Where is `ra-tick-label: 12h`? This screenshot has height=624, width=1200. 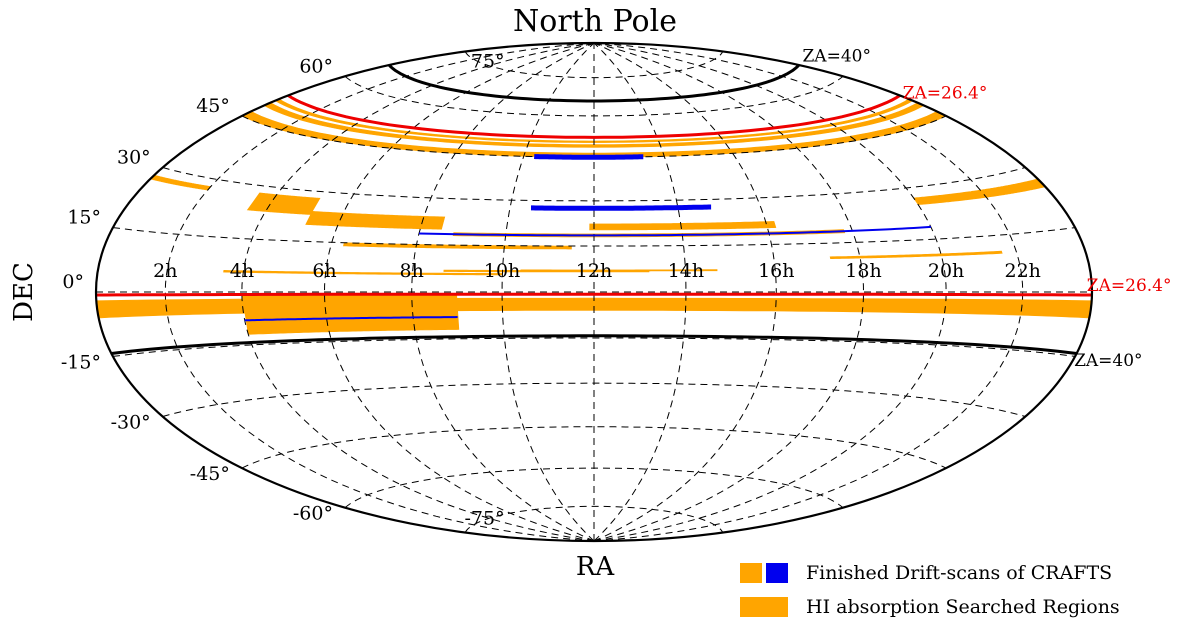 ra-tick-label: 12h is located at coordinates (594, 271).